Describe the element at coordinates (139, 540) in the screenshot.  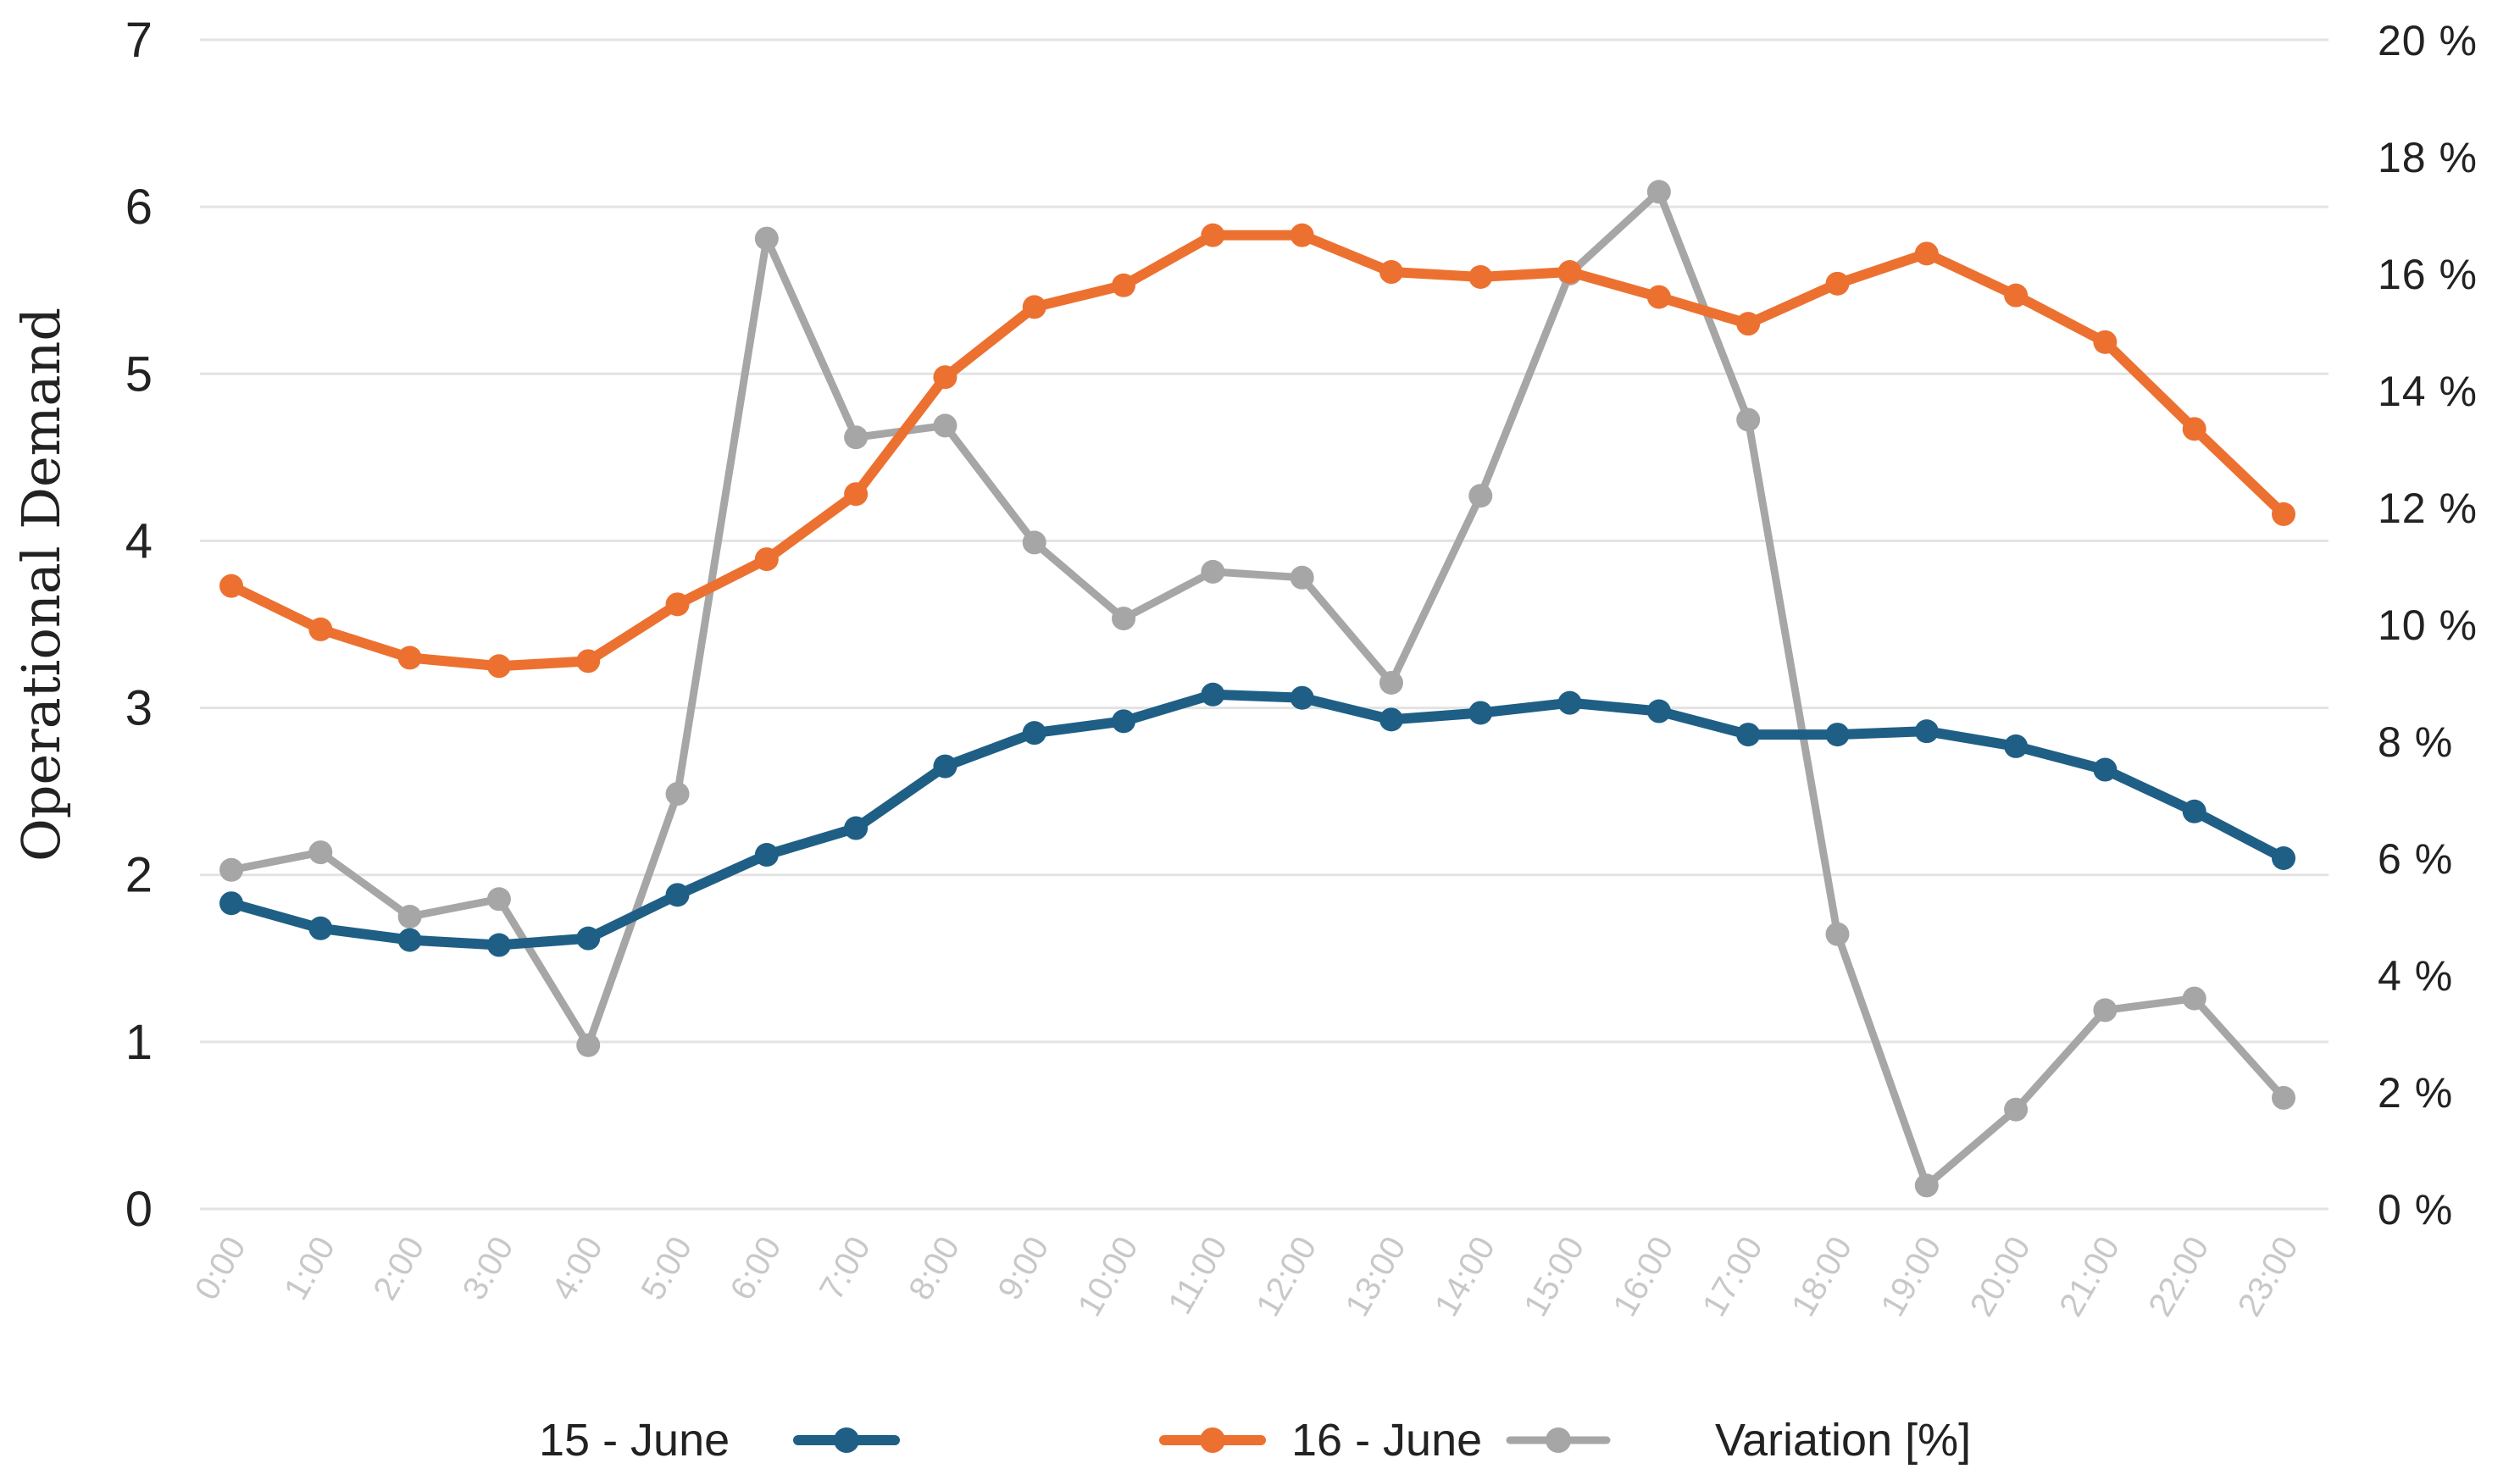
I see `y-tick-label: 4` at that location.